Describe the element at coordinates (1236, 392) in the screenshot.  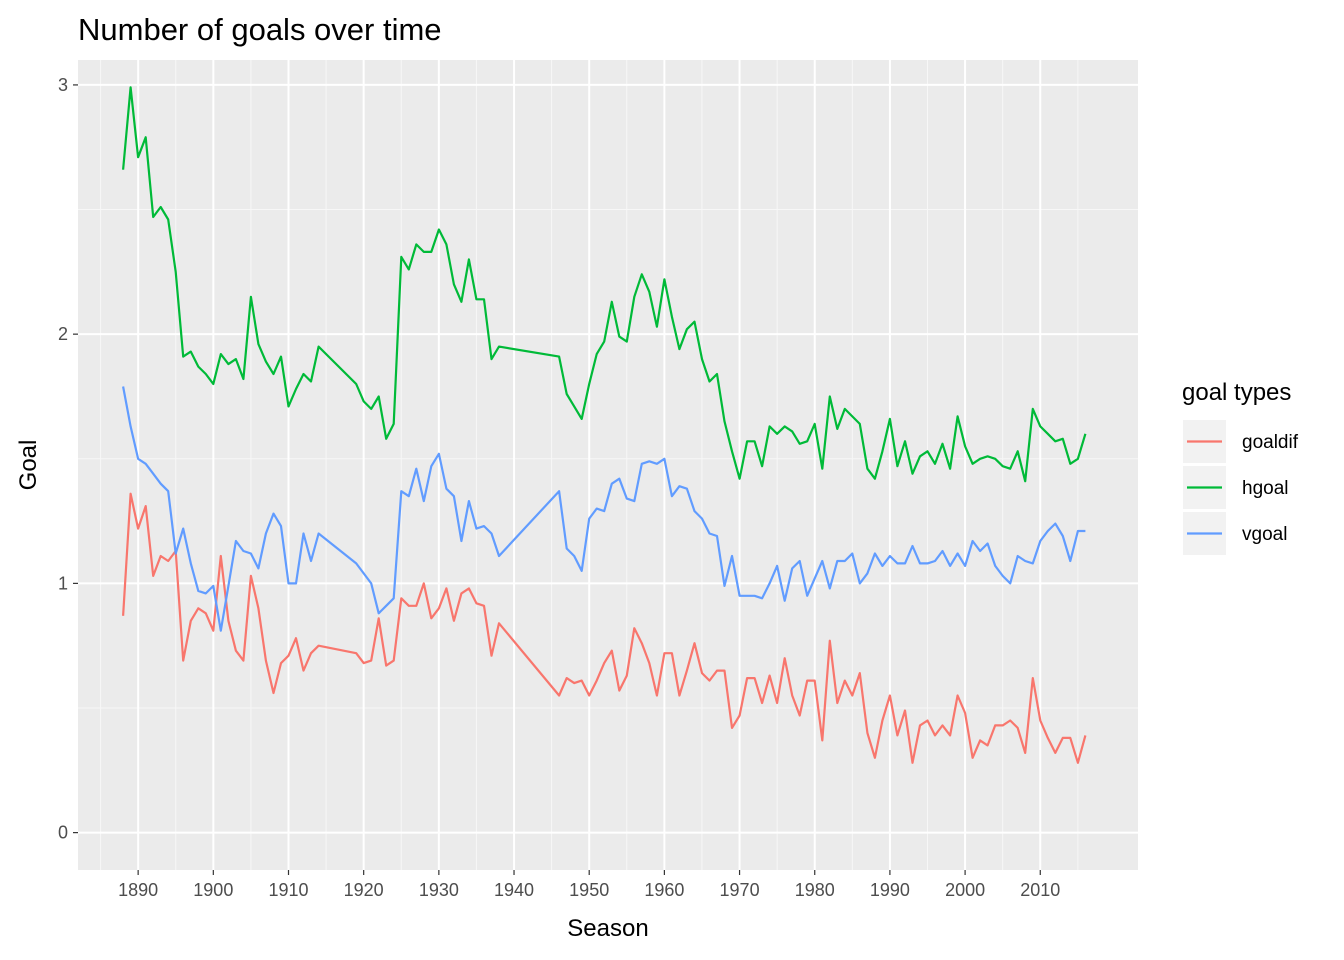
I see `legend-title: goal types` at that location.